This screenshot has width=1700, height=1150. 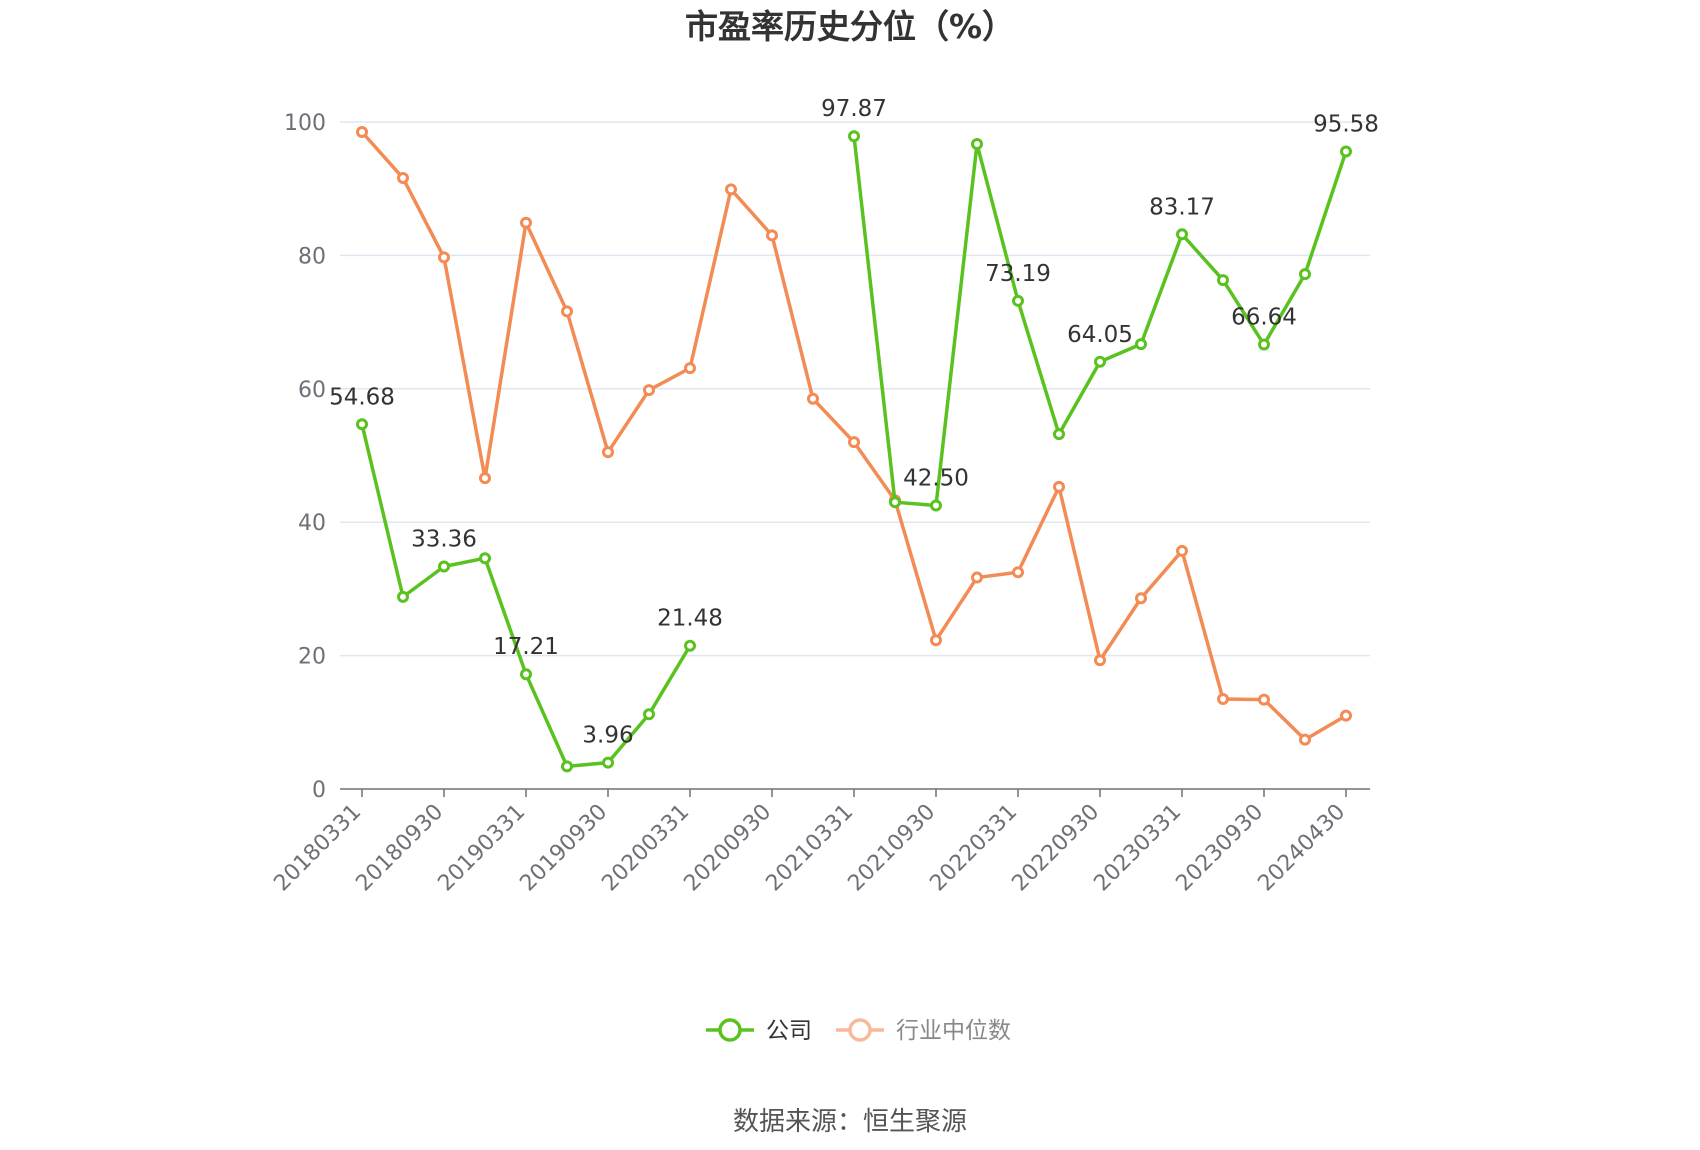 I want to click on y-tick-label: 80, so click(x=312, y=256).